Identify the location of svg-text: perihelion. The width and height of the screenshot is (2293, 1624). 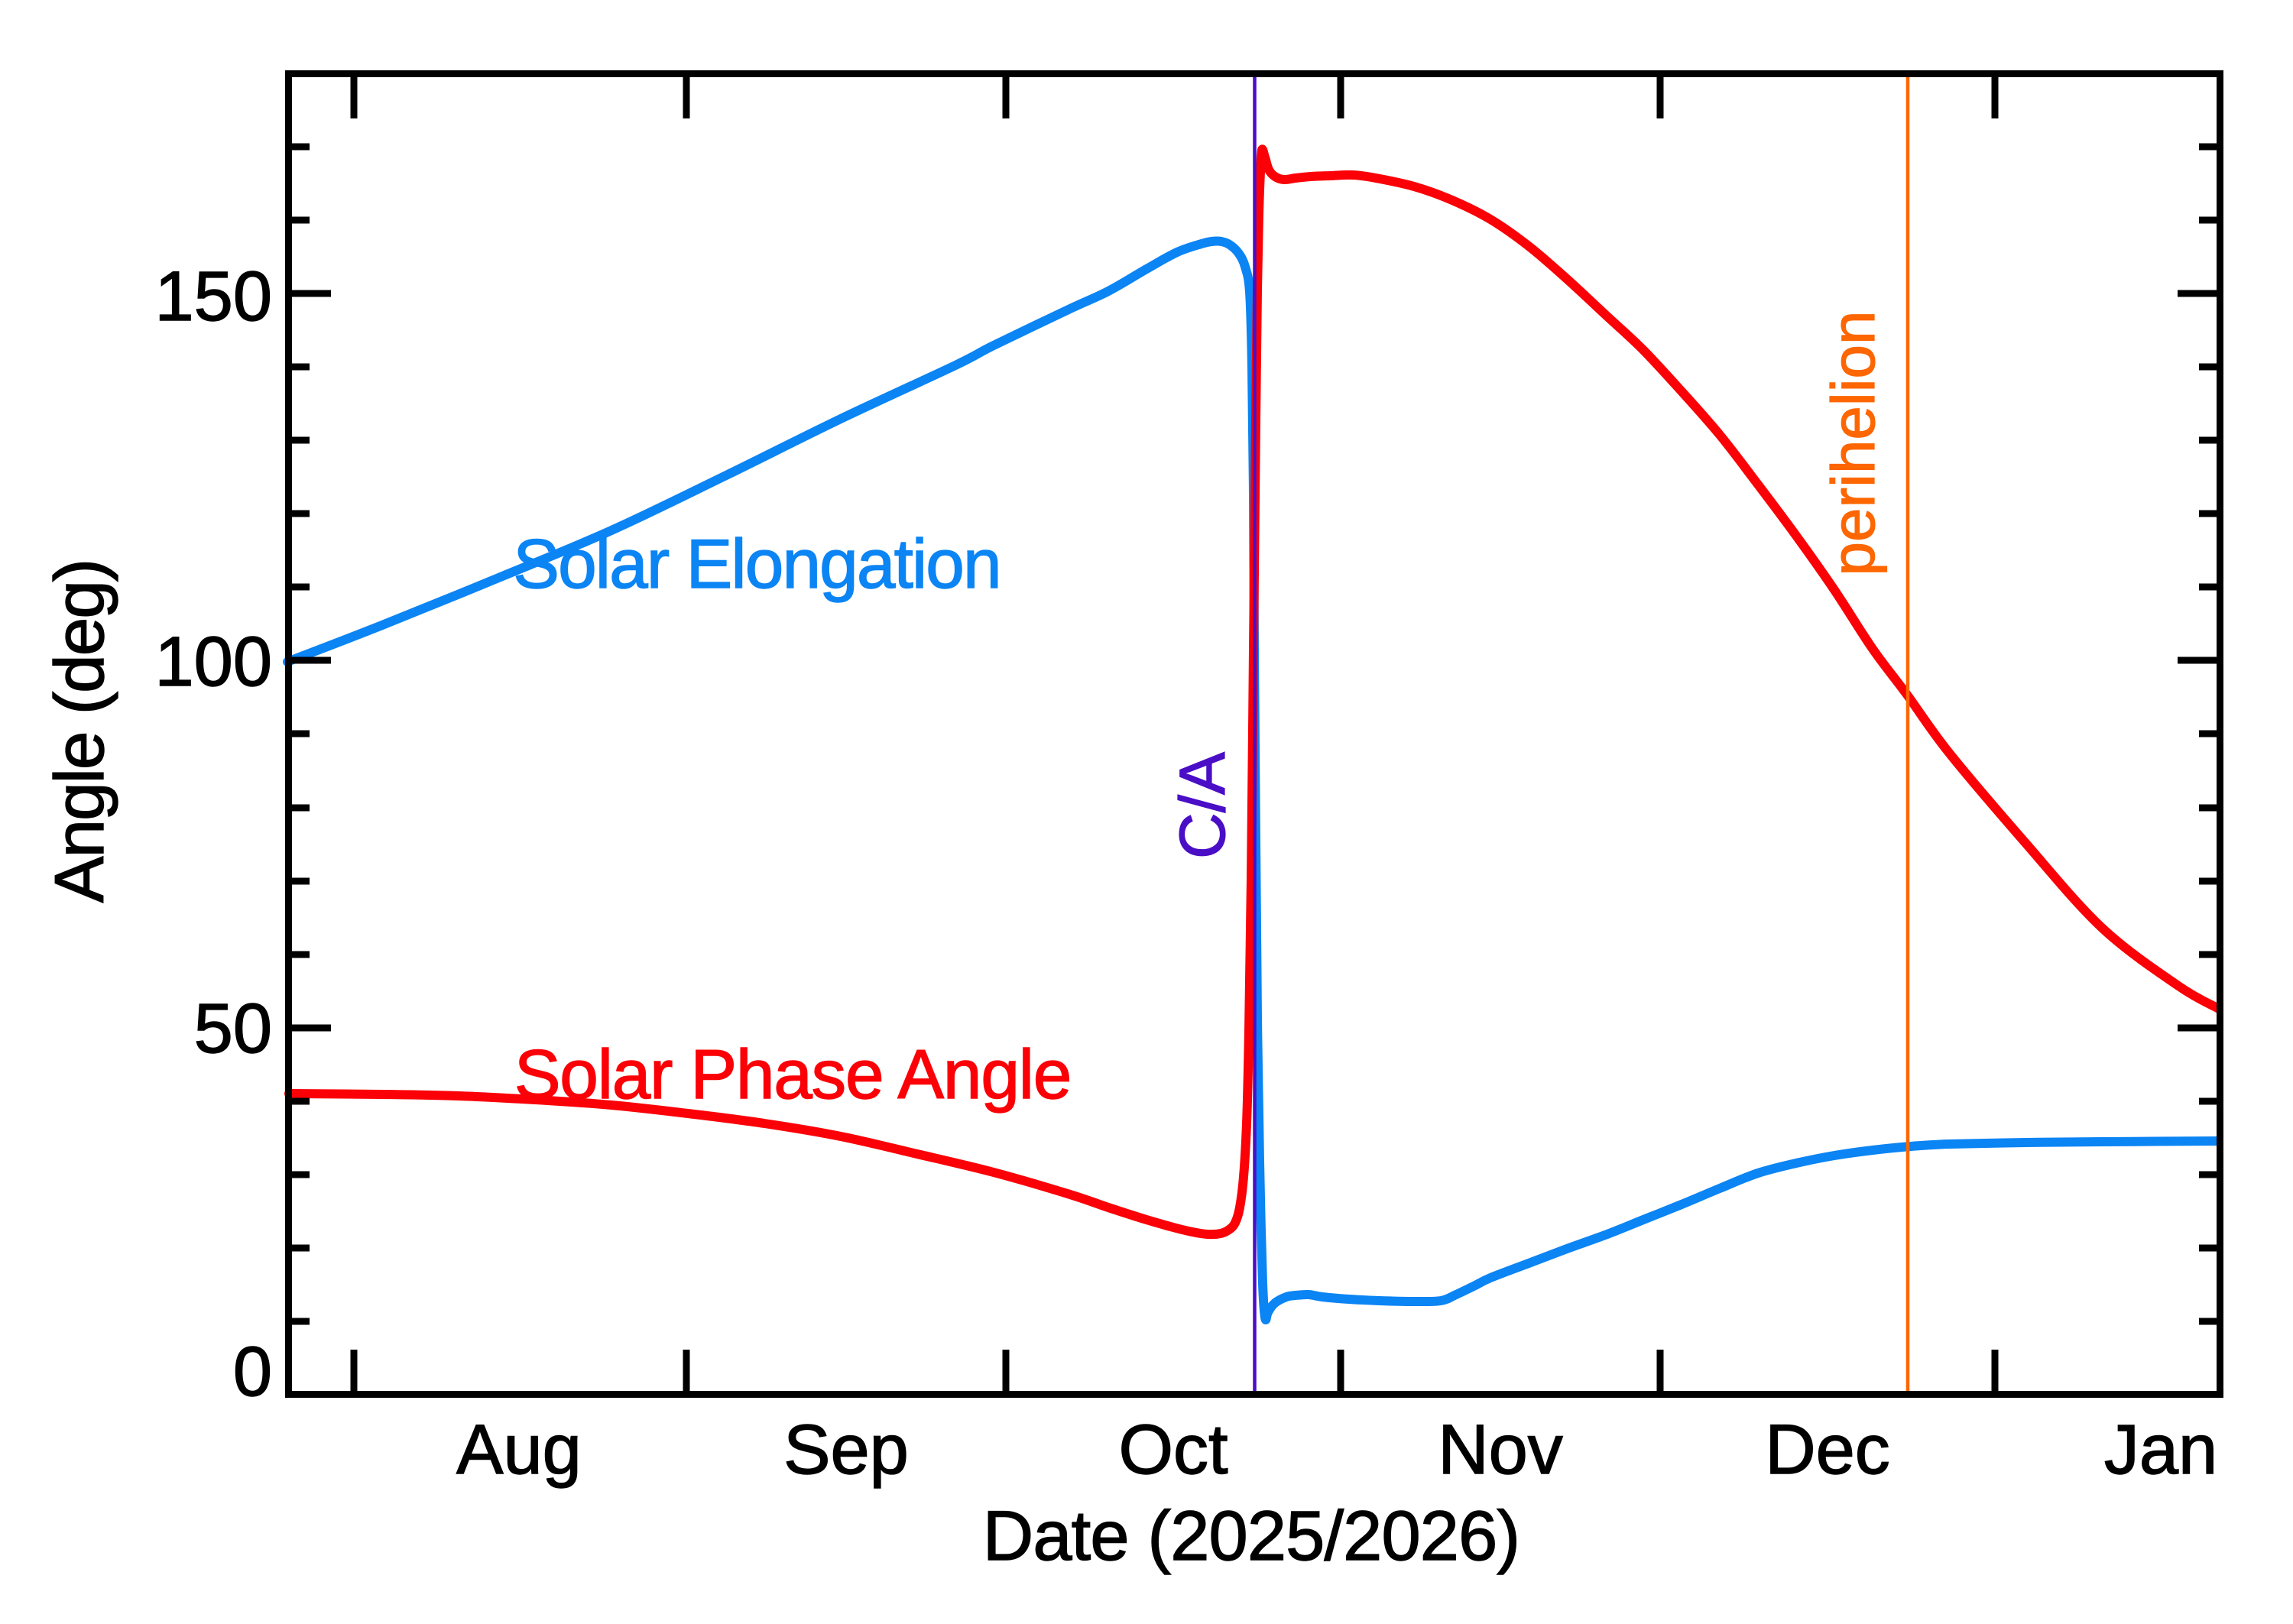
(1853, 443).